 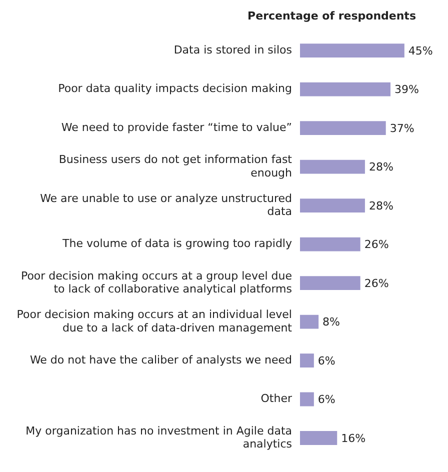 I want to click on y-tick-label: Other, so click(x=276, y=399).